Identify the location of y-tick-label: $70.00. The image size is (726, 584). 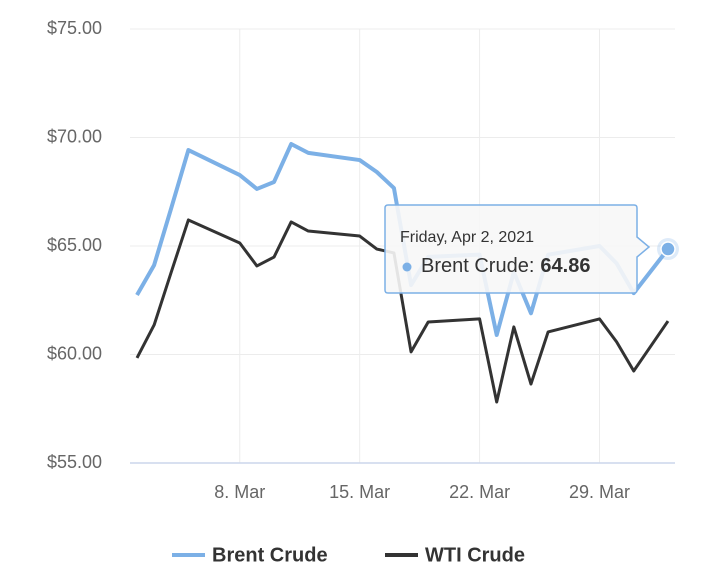
(74, 136).